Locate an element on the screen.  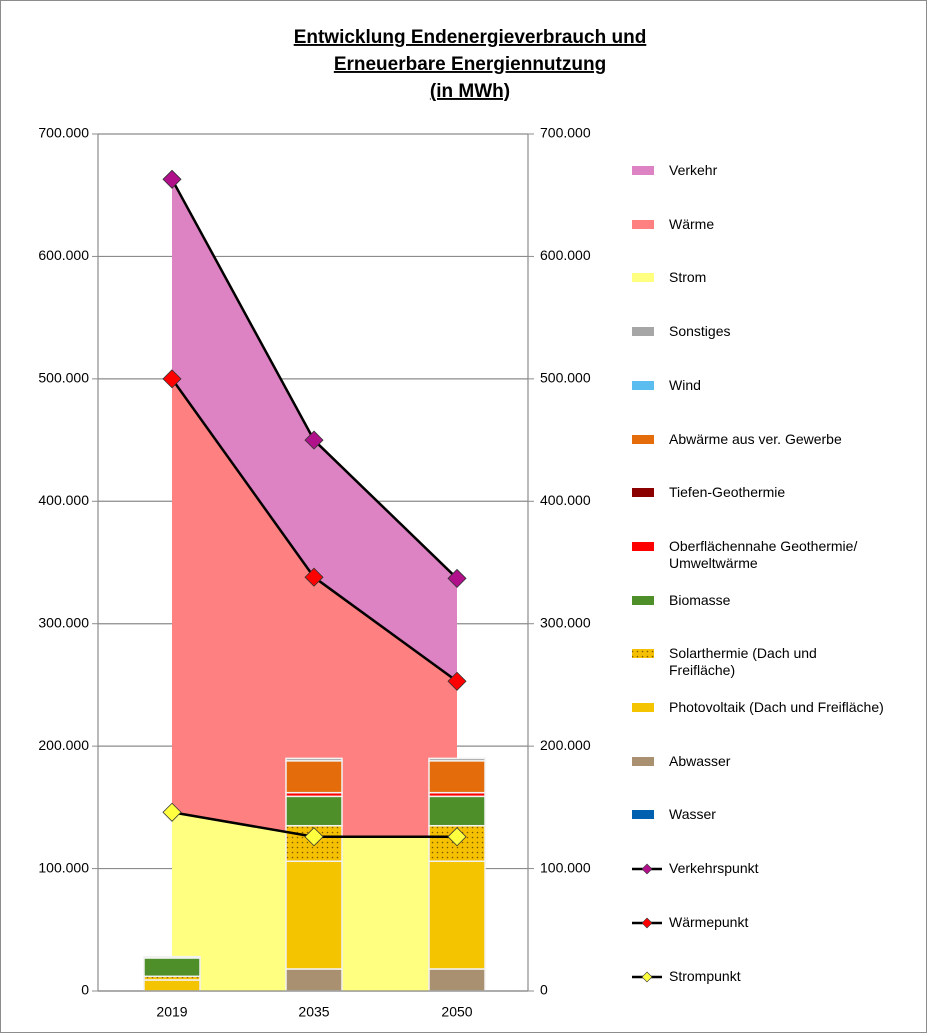
y-tick-label: 400.000 is located at coordinates (63, 500).